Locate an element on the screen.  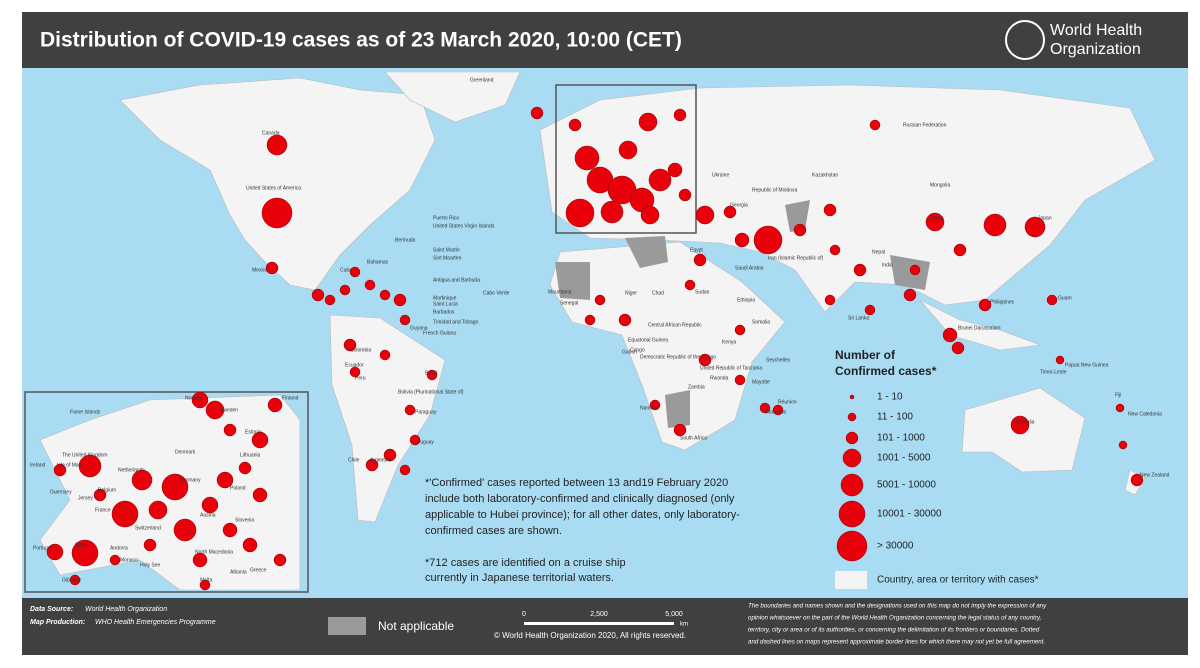
inset-frame is located at coordinates (626, 159).